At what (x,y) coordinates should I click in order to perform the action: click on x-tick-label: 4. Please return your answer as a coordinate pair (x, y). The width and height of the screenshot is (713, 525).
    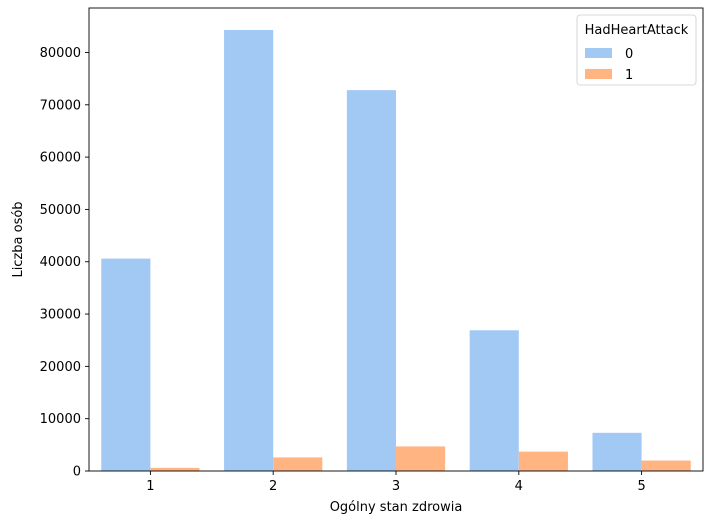
    Looking at the image, I should click on (519, 486).